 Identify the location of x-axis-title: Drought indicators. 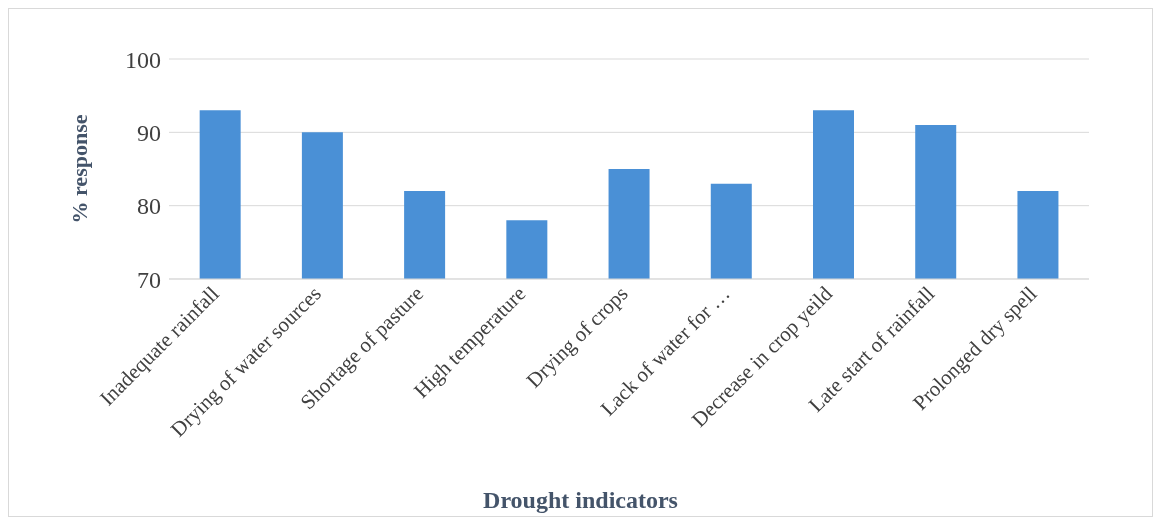
(580, 500).